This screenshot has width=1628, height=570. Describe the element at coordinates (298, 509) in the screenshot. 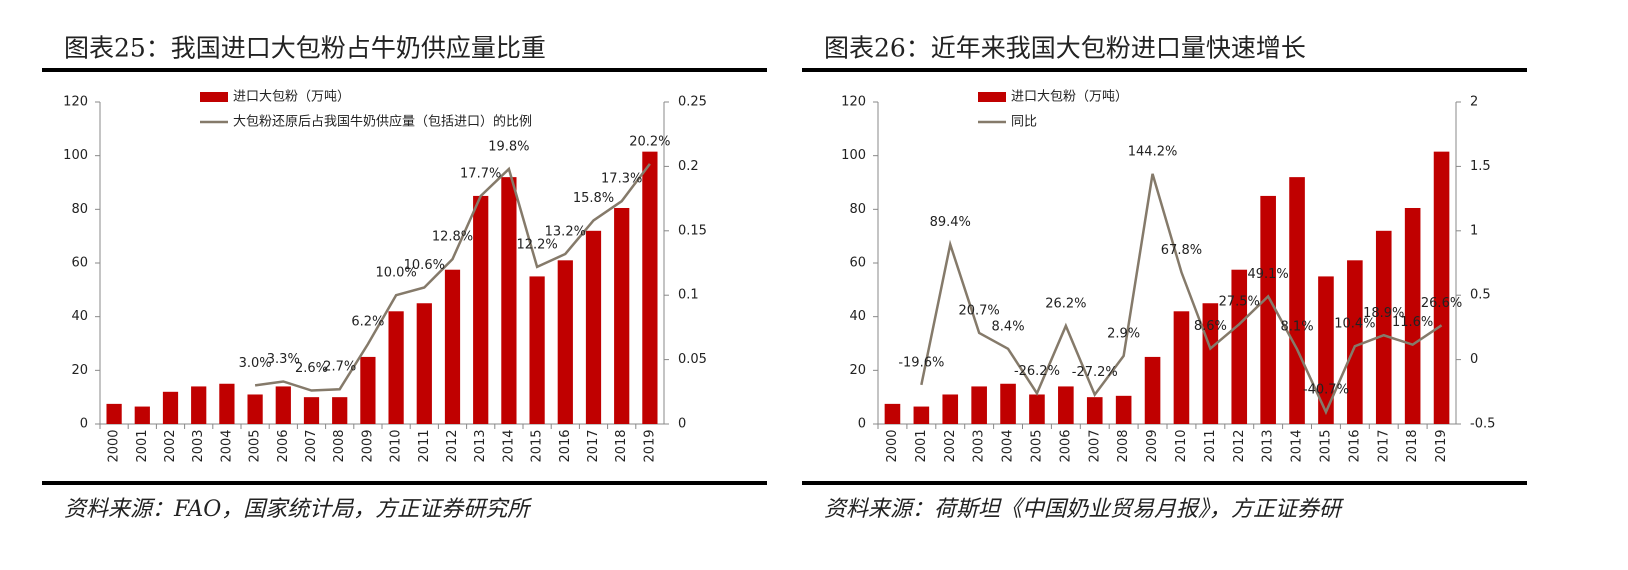

I see `source: 资料来源：FAO，国家统计局，方正证券研究所` at that location.